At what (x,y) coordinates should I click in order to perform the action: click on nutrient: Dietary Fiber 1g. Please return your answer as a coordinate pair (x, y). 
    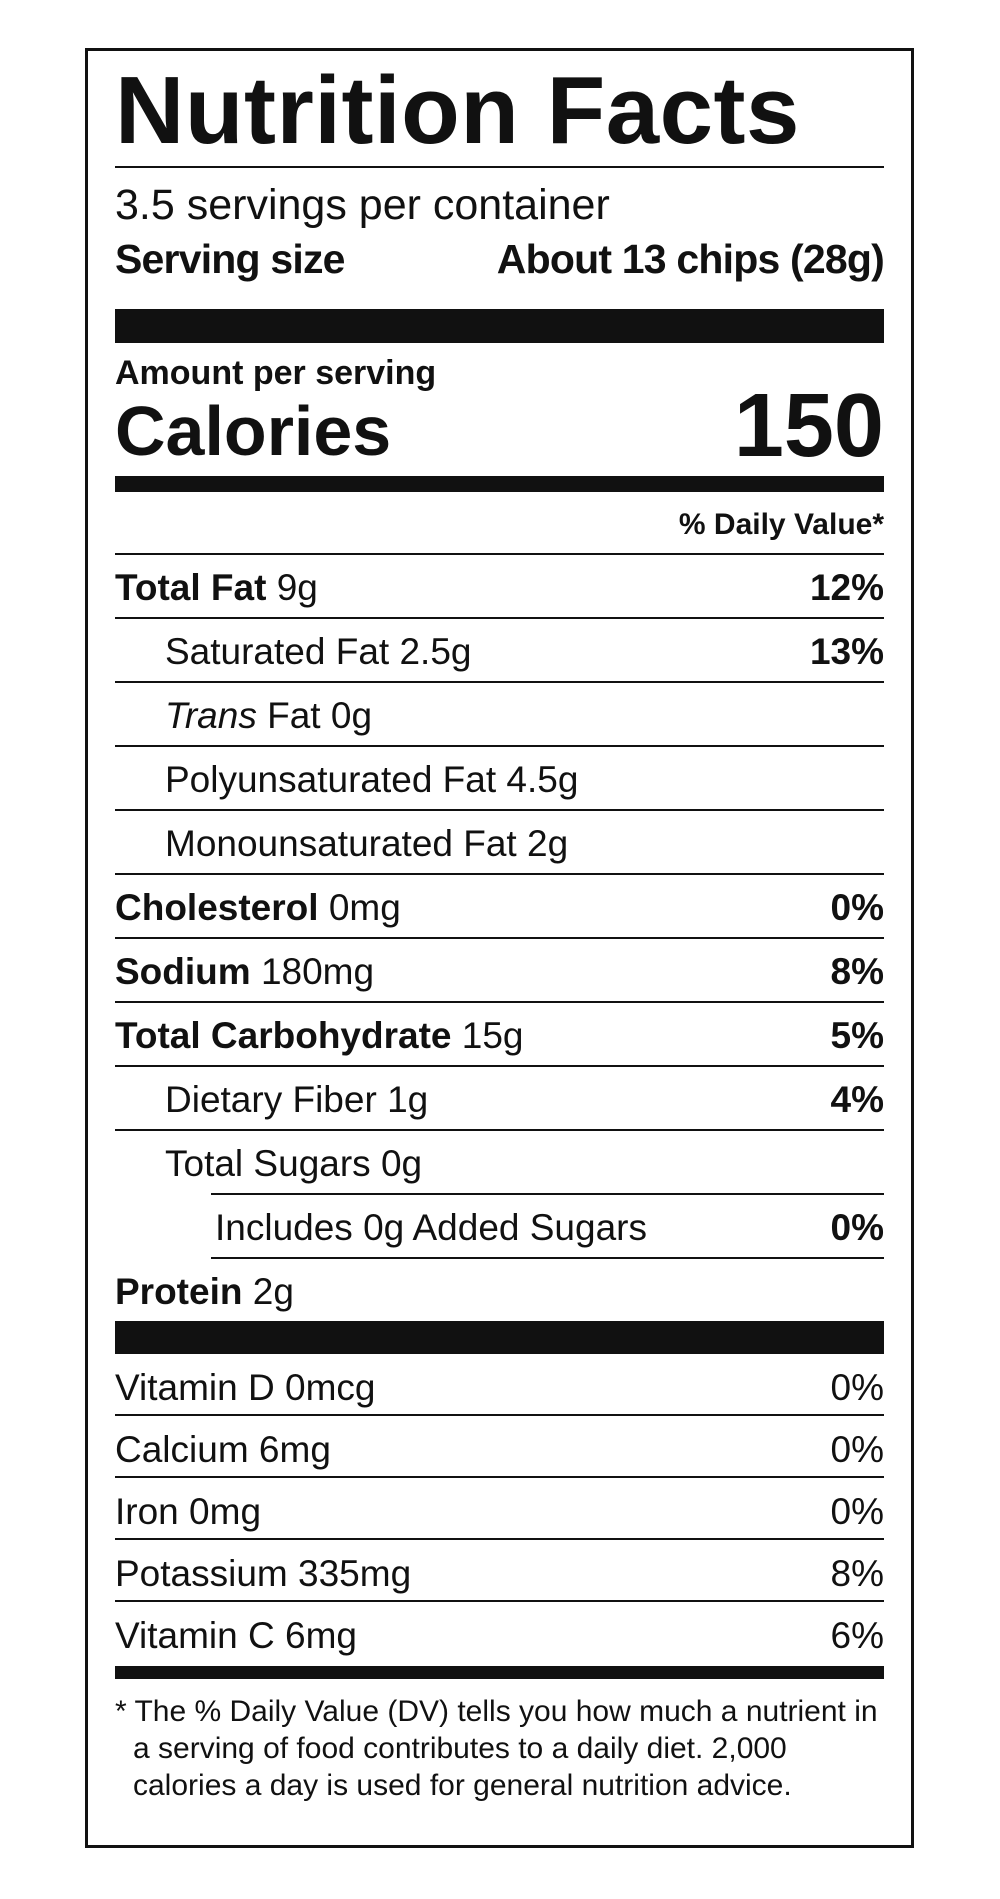
    Looking at the image, I should click on (271, 1098).